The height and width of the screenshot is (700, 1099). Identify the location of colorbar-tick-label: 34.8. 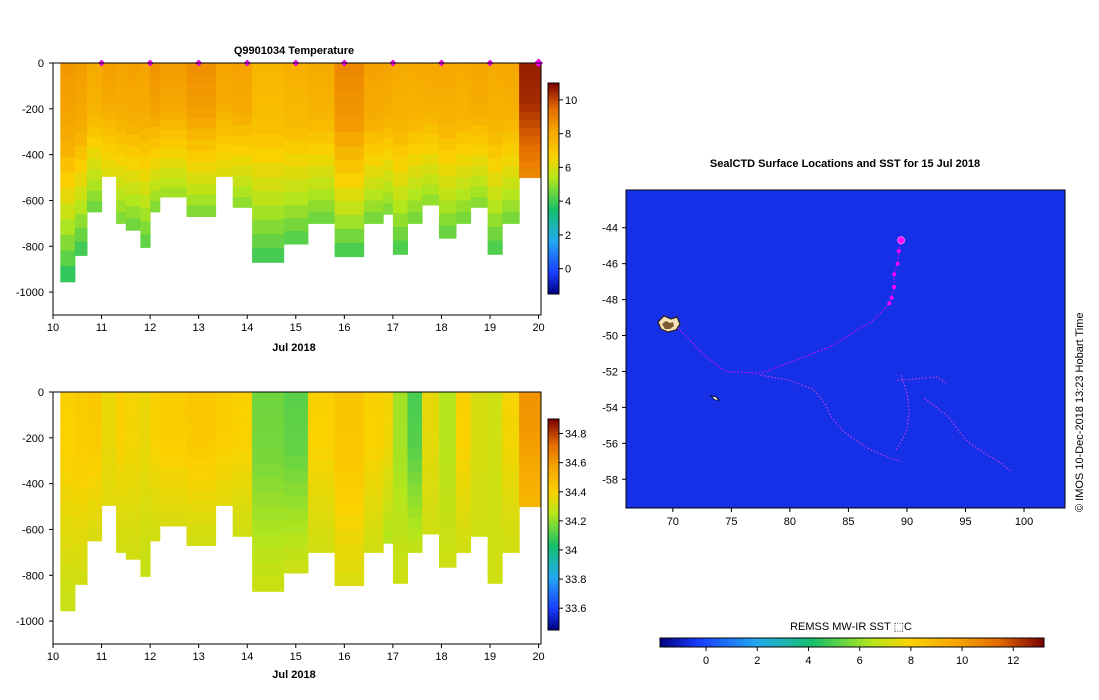
(575, 435).